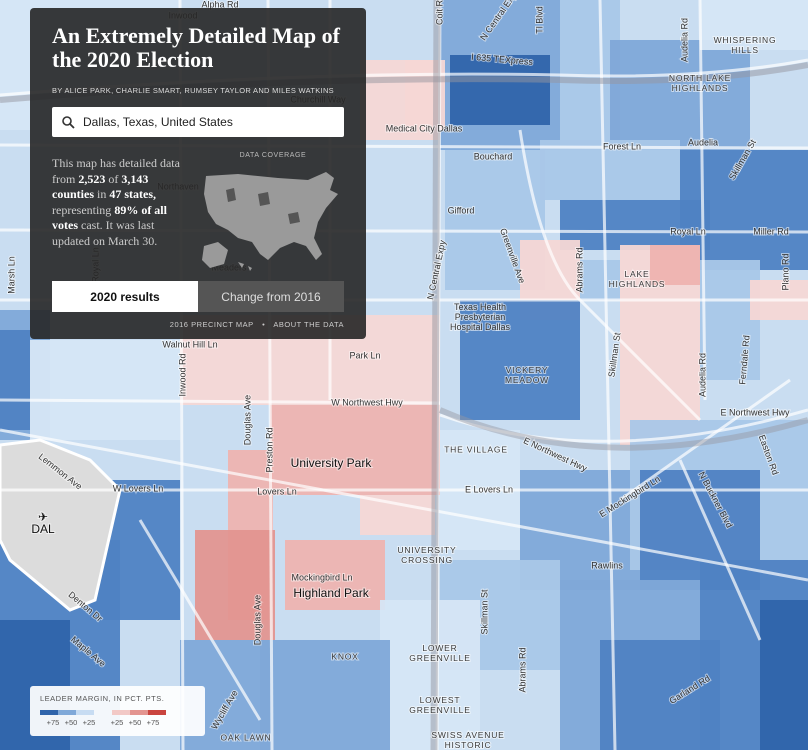 The height and width of the screenshot is (750, 808). I want to click on map-label: LOWER GREENVILLE, so click(439, 653).